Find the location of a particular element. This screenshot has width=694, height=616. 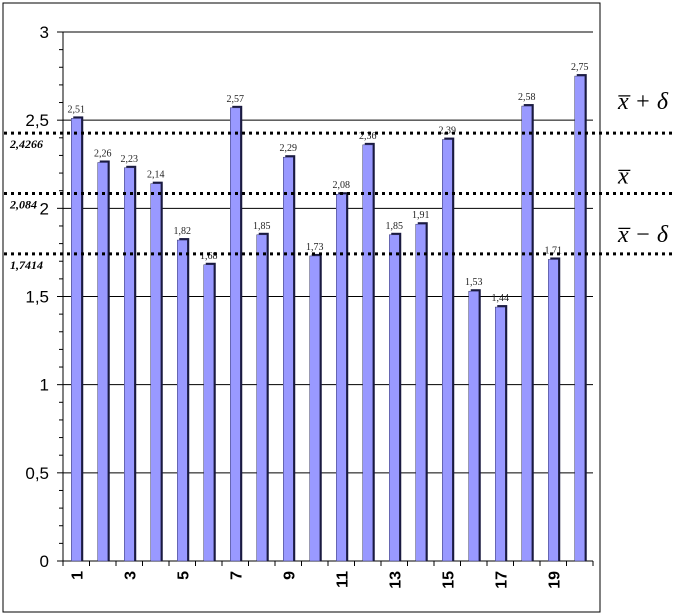

y-tick-label: 2 is located at coordinates (44, 208).